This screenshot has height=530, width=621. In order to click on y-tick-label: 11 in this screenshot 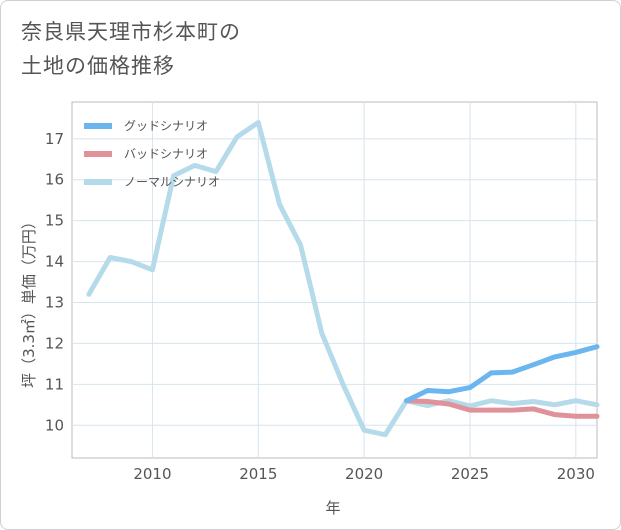, I will do `click(54, 384)`.